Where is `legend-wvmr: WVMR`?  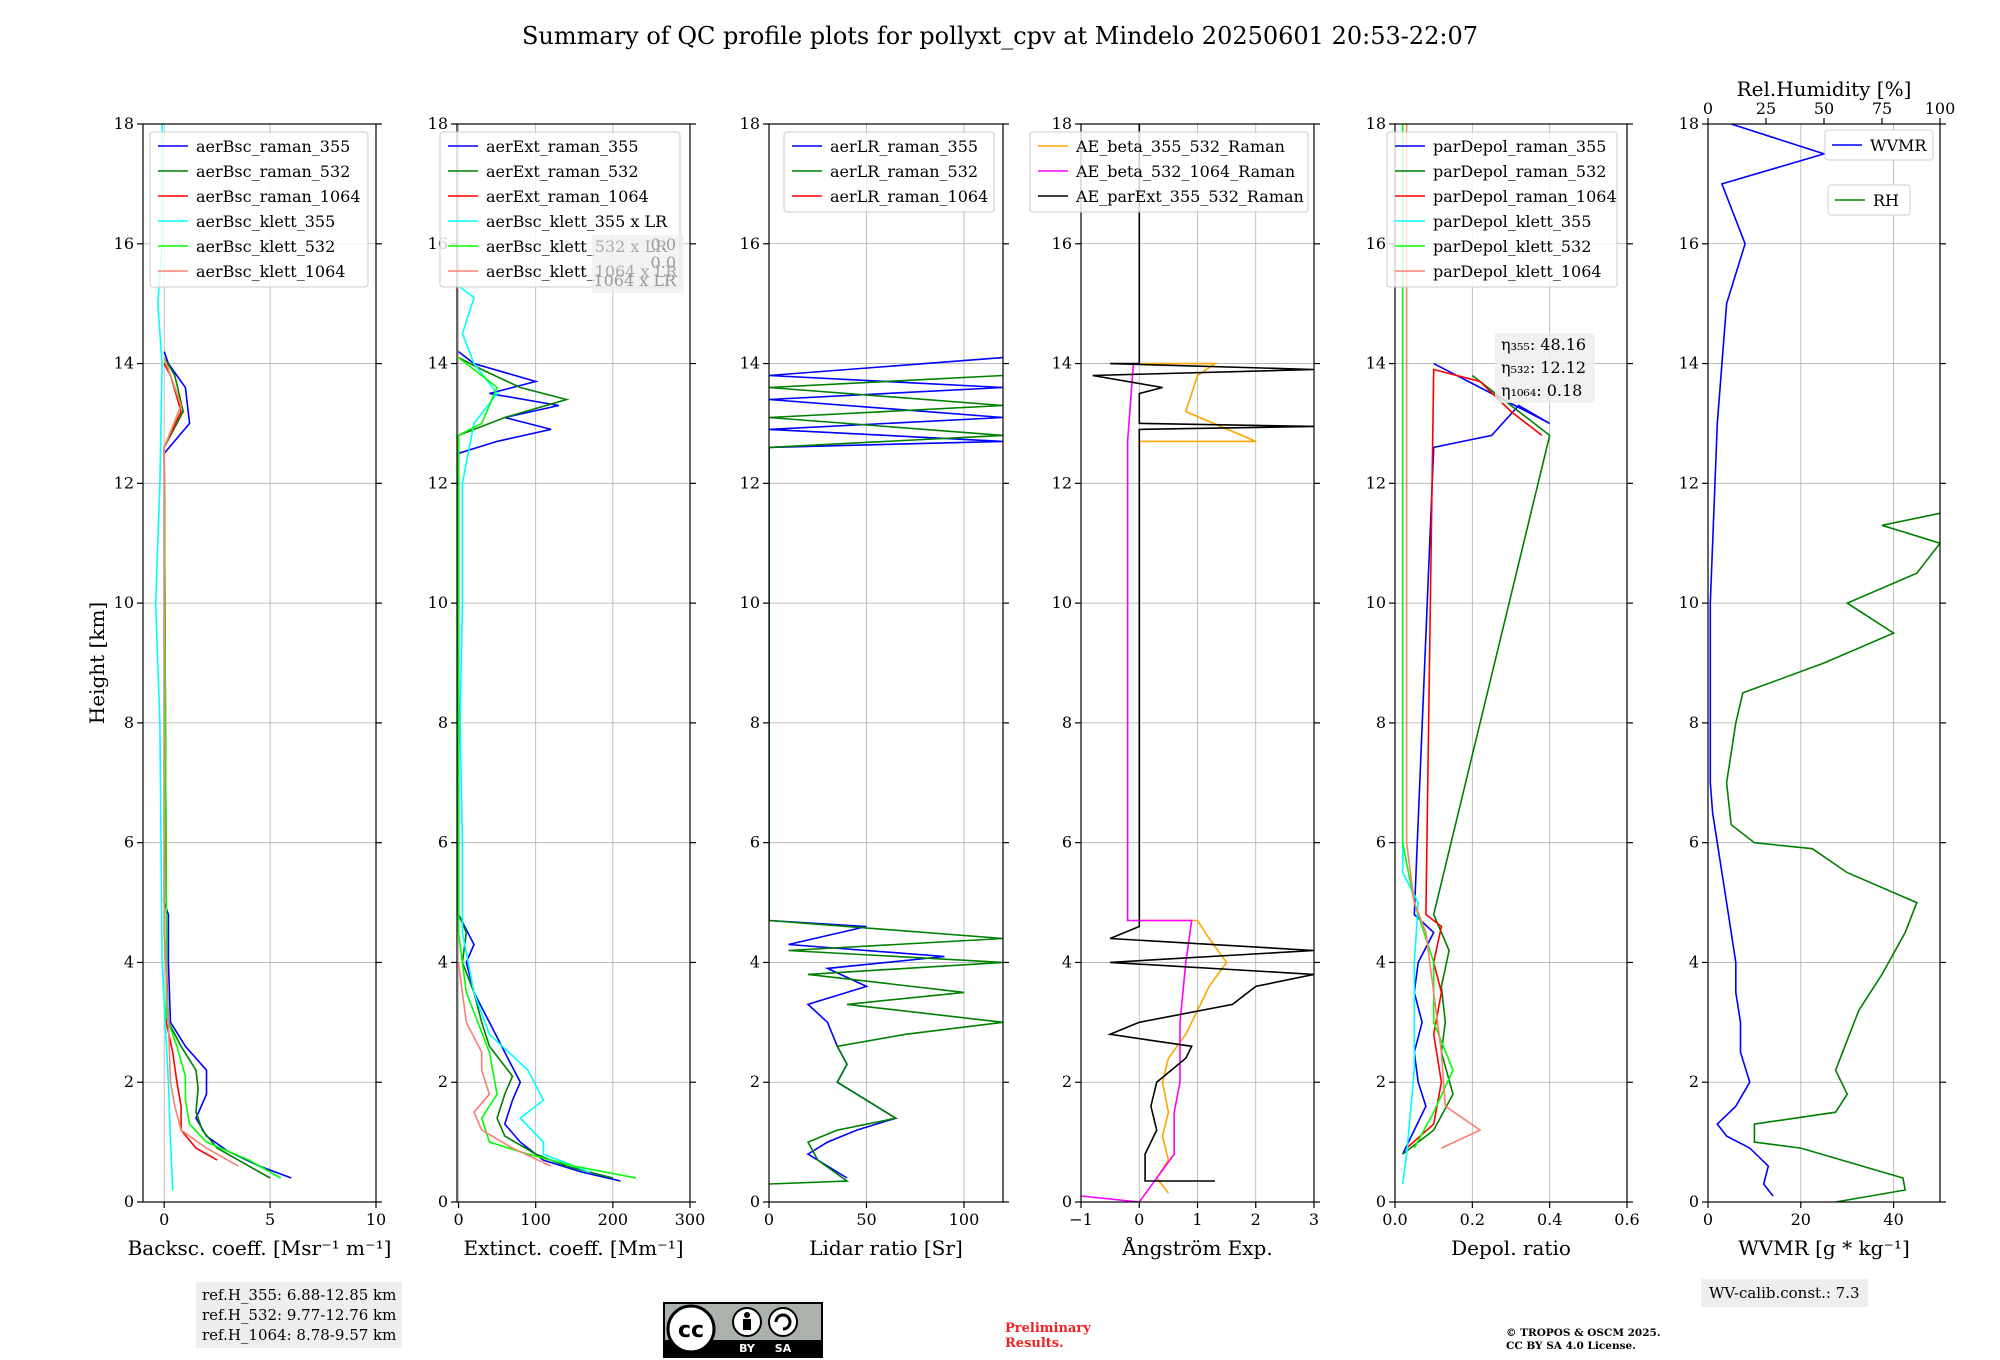 legend-wvmr: WVMR is located at coordinates (1879, 145).